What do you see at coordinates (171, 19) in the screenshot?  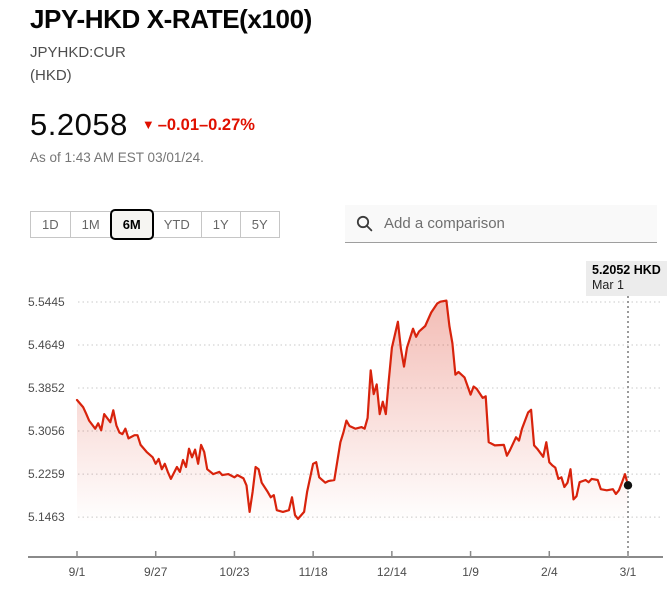 I see `page-title: JPY-HKD X-RATE(x100)` at bounding box center [171, 19].